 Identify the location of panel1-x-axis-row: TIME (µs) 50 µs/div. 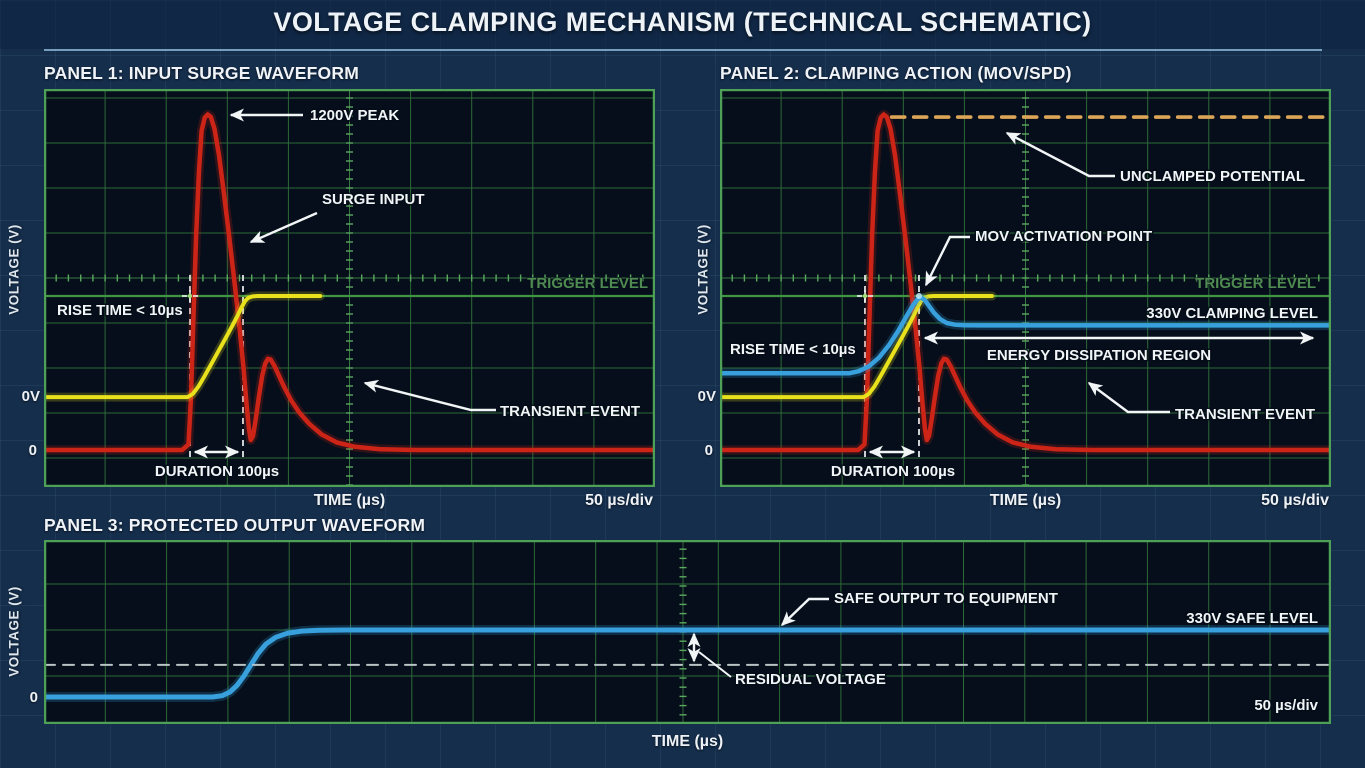
(349, 502).